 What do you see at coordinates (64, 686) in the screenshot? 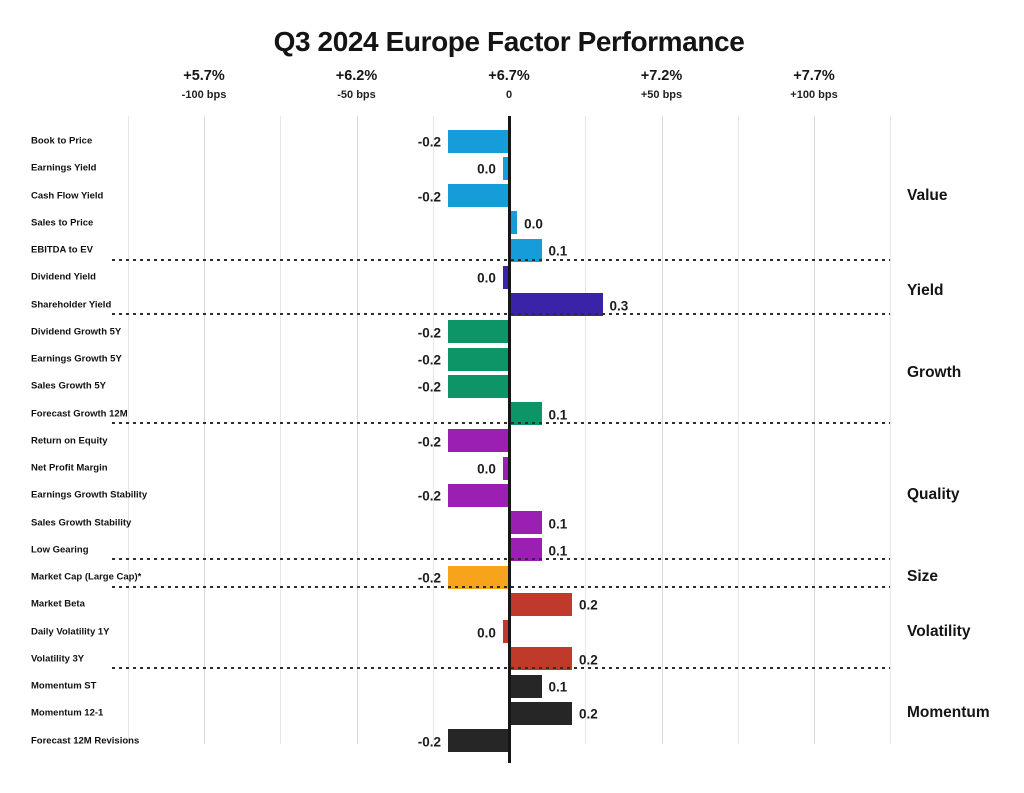
I see `row-label: Momentum ST` at bounding box center [64, 686].